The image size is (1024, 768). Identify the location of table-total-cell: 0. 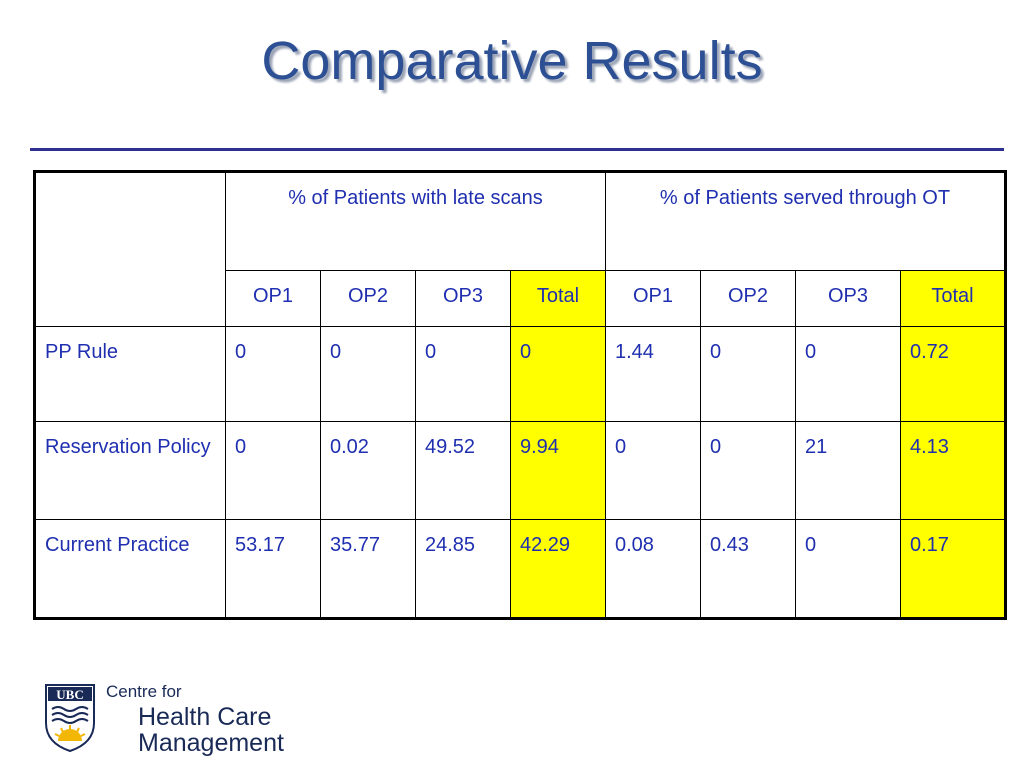
(558, 374).